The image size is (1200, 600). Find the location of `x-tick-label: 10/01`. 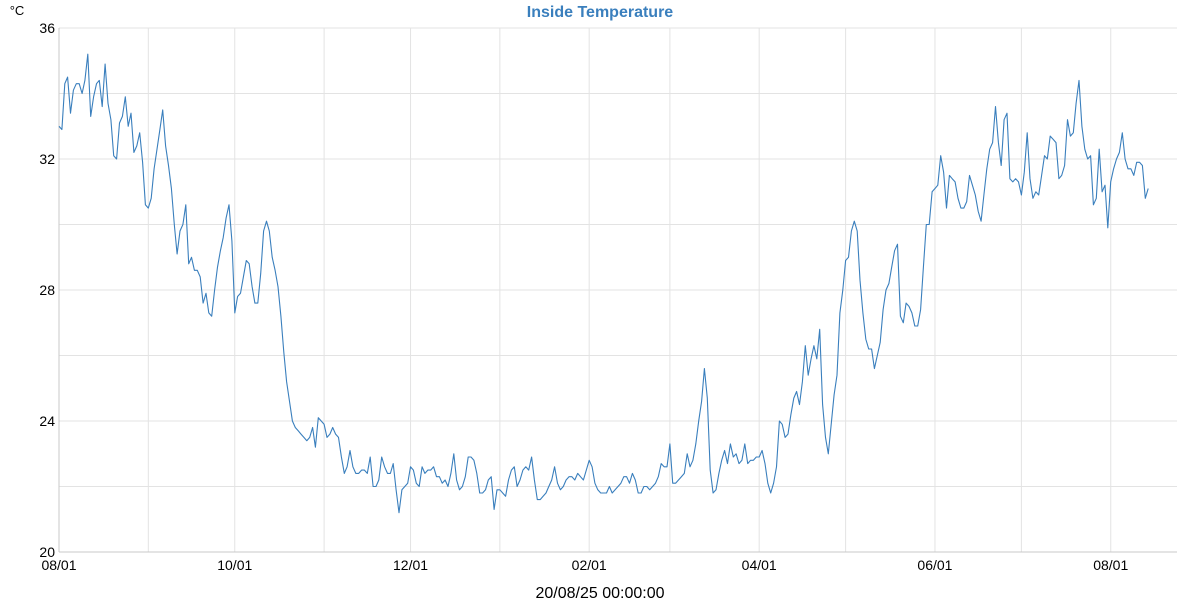

x-tick-label: 10/01 is located at coordinates (234, 565).